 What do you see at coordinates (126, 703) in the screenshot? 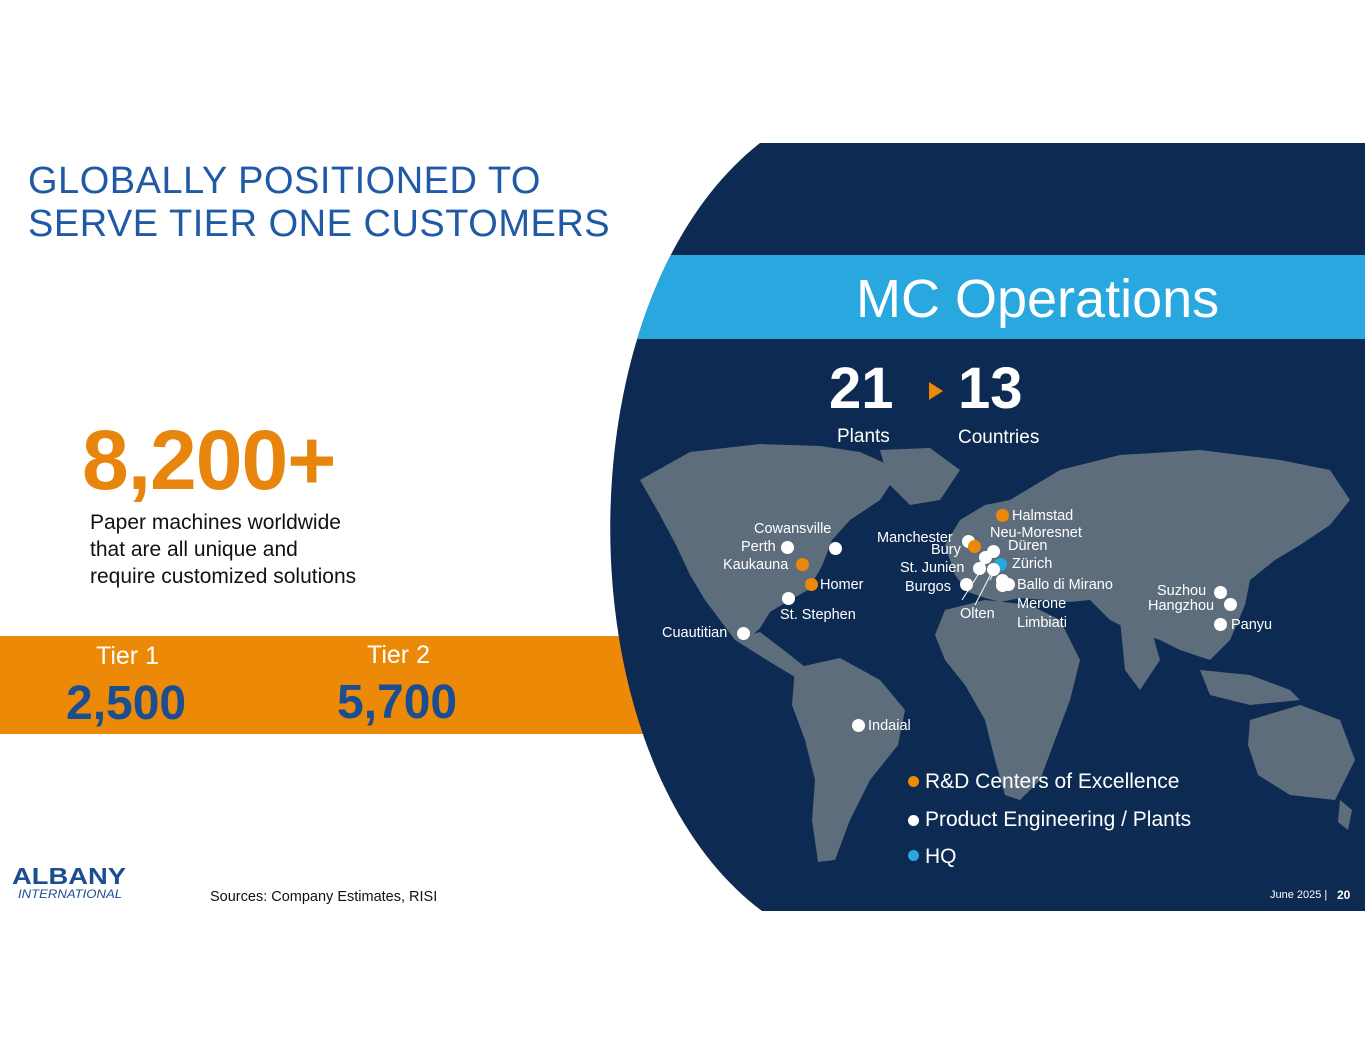
I see `tier-1-value: 2,500` at bounding box center [126, 703].